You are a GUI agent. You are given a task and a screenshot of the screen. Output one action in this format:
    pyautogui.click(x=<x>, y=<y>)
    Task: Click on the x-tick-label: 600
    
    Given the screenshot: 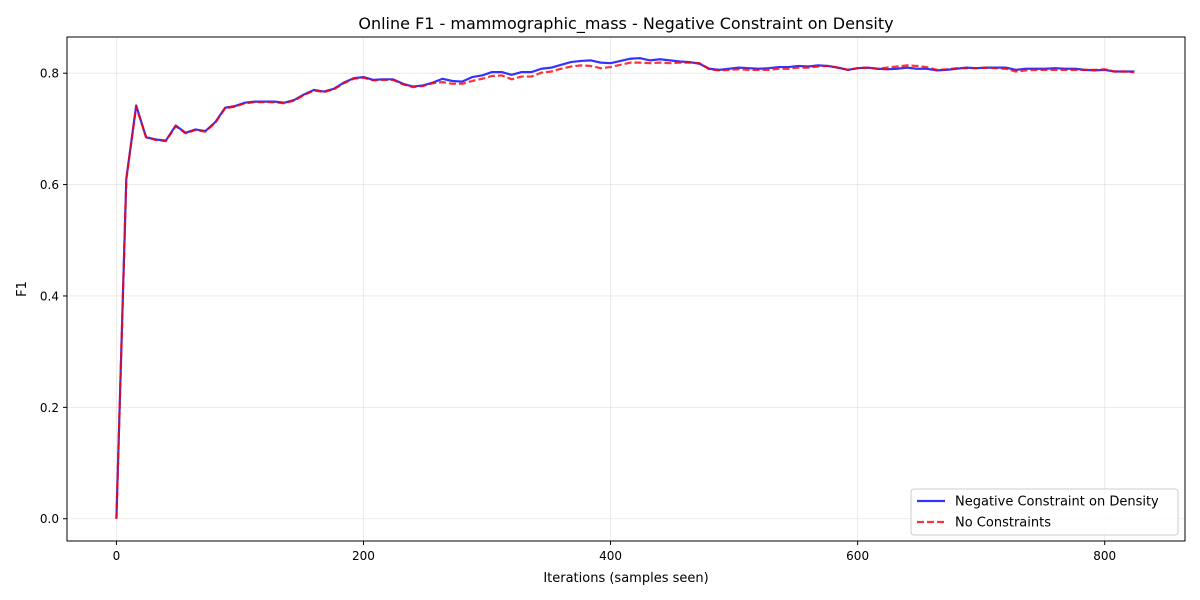 What is the action you would take?
    pyautogui.click(x=857, y=556)
    